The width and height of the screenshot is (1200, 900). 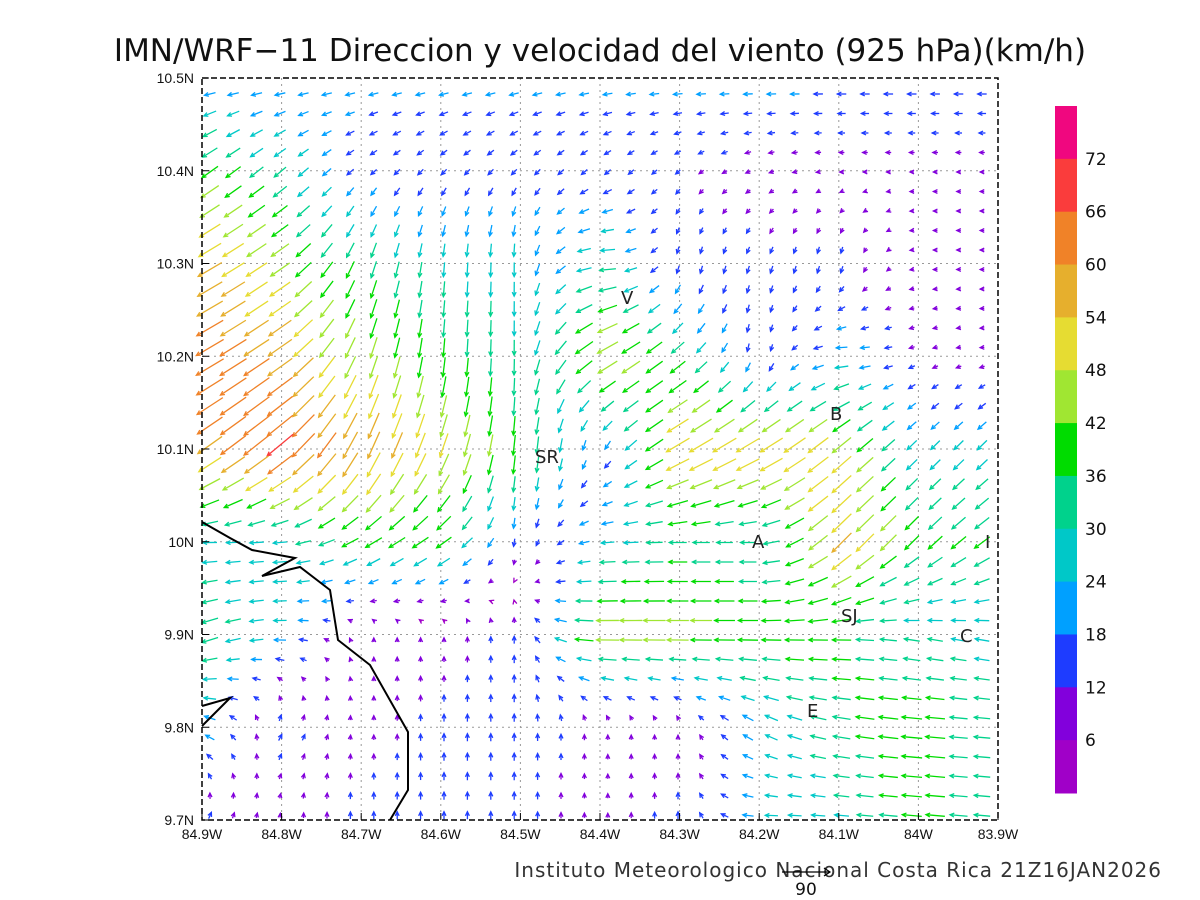 I want to click on colorbar-segment, so click(x=1066, y=133).